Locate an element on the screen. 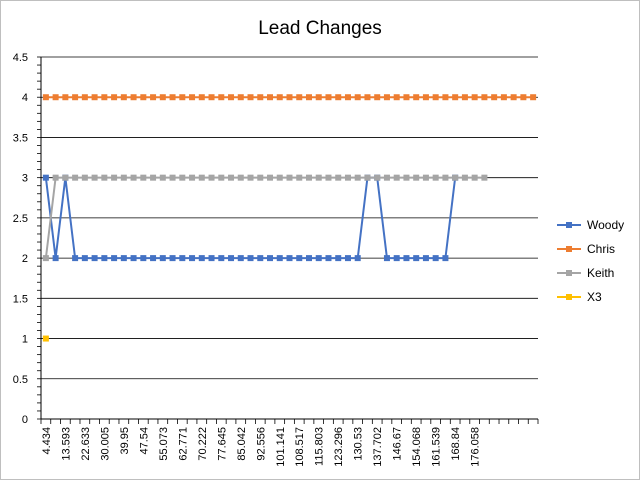  series-line-keith is located at coordinates (264, 217).